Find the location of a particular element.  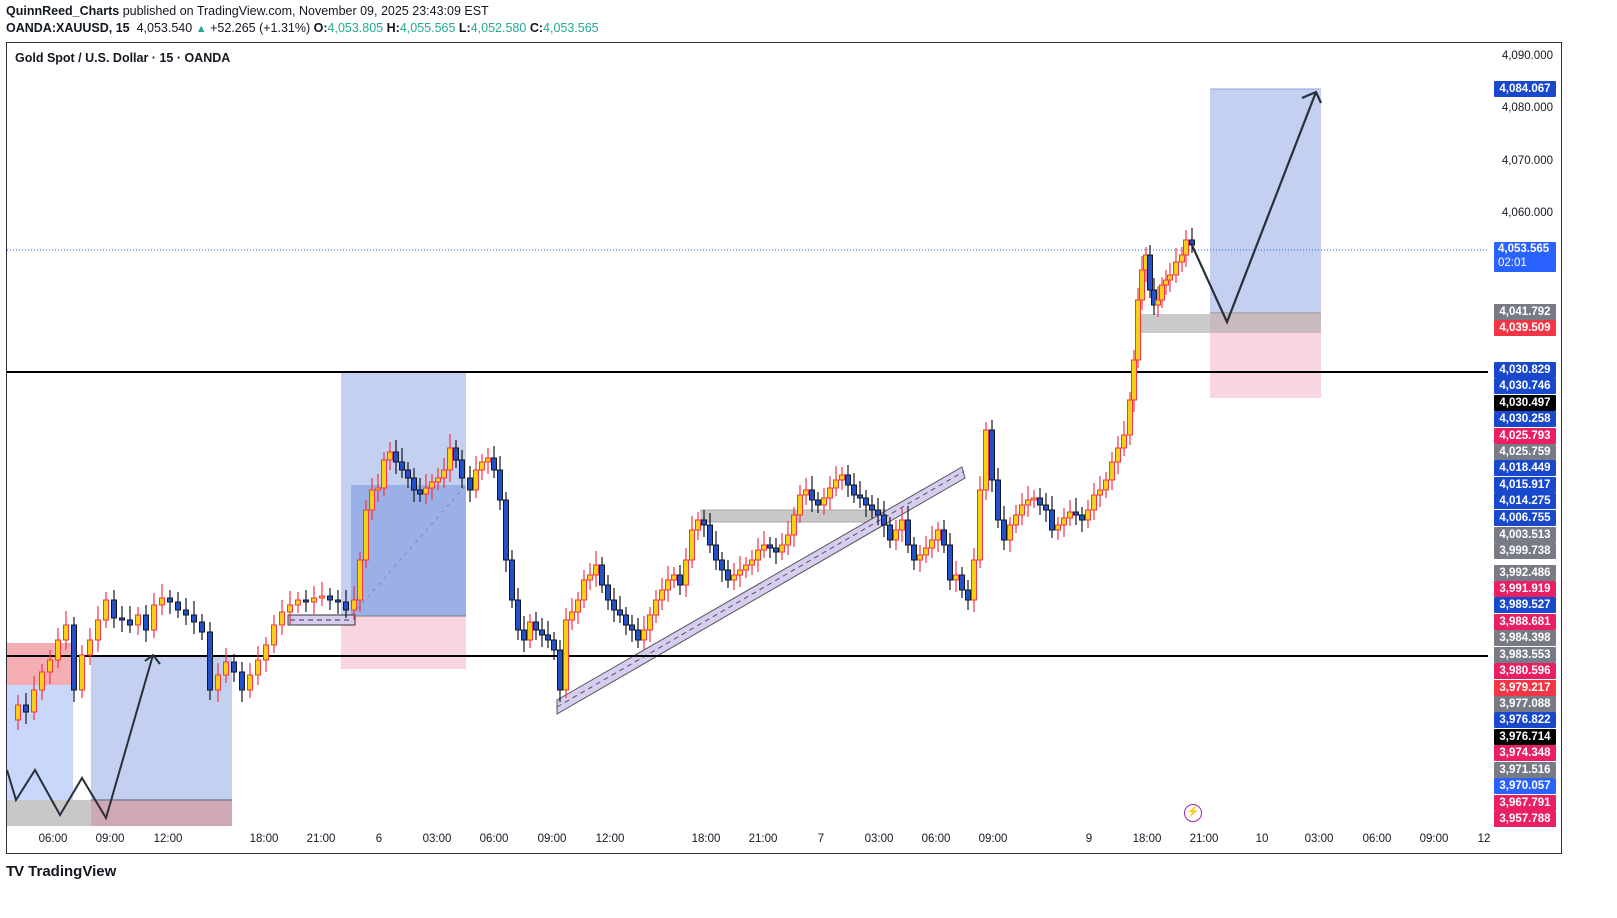

close-value: 4,053.565 is located at coordinates (571, 28).